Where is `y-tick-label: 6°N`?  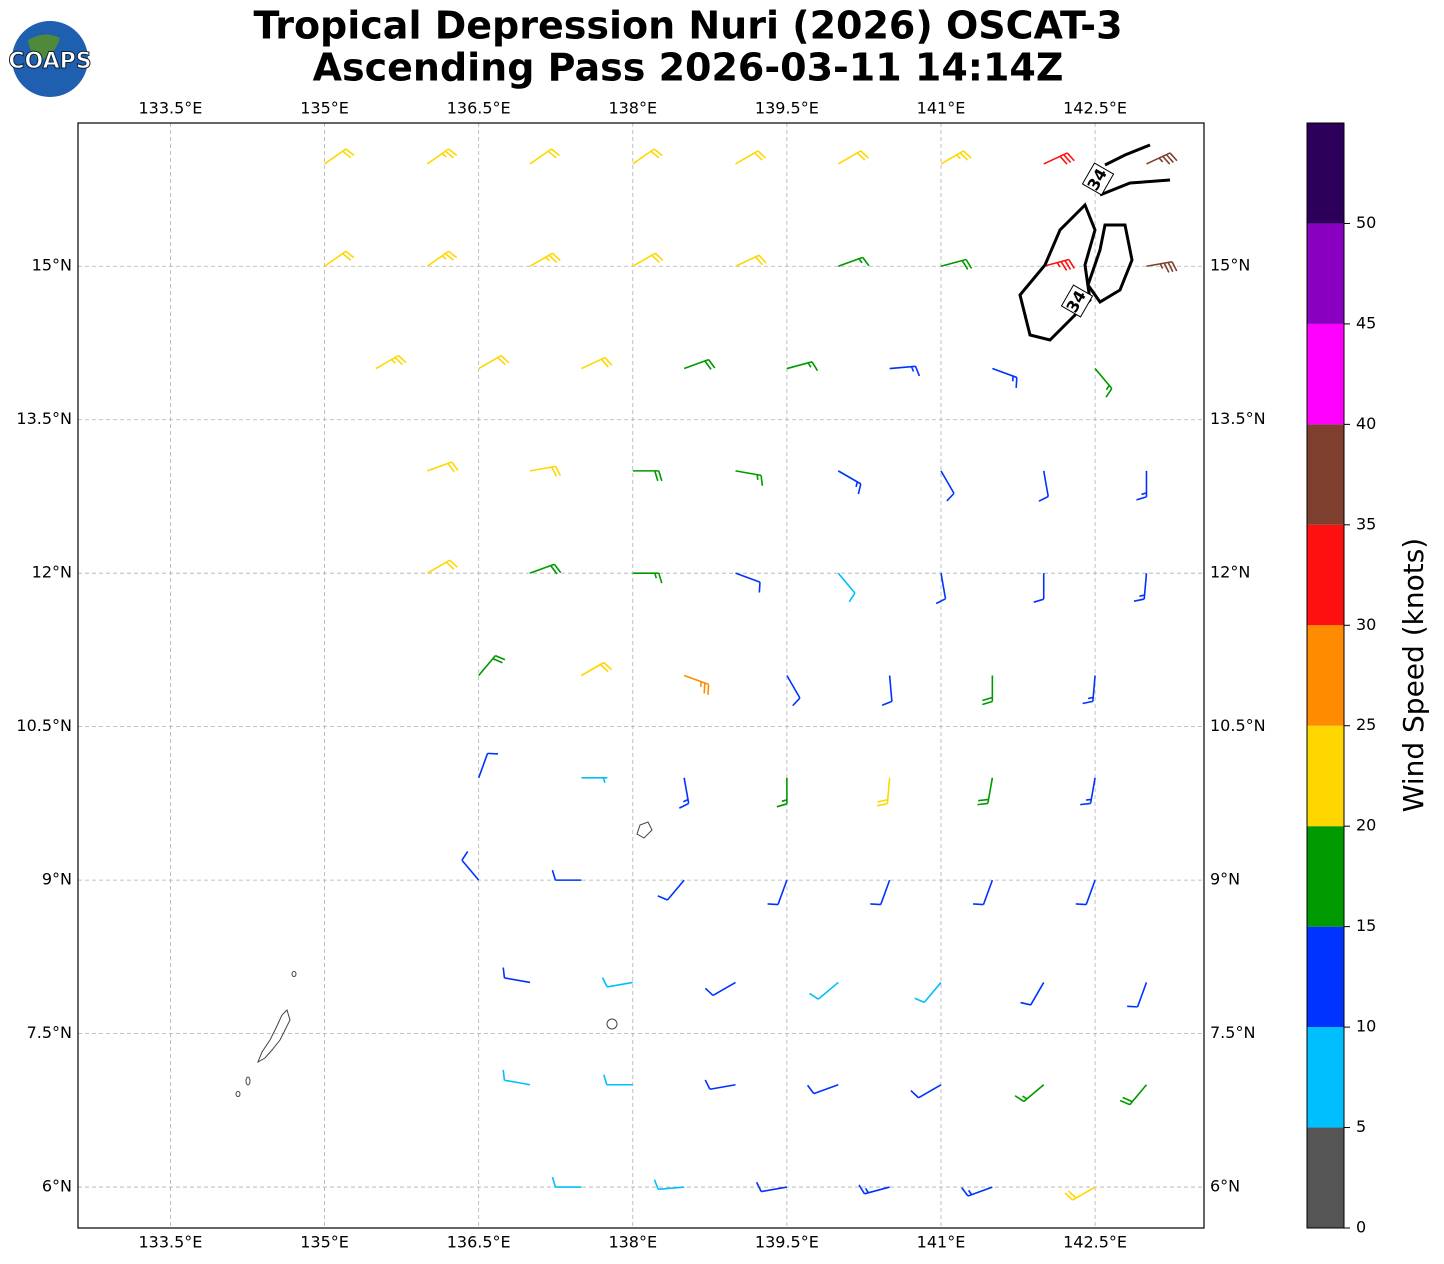 y-tick-label: 6°N is located at coordinates (1225, 1186).